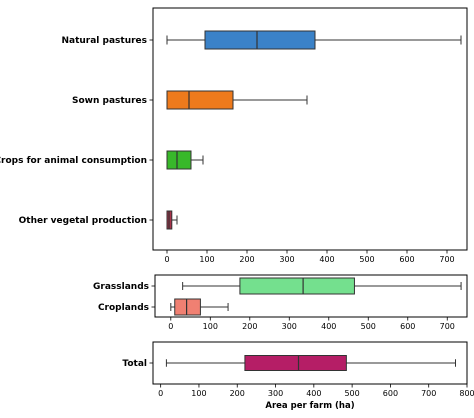 The image size is (474, 418). What do you see at coordinates (73, 161) in the screenshot?
I see `crops-for-animal-consumption-label: Crops for animal consumption` at bounding box center [73, 161].